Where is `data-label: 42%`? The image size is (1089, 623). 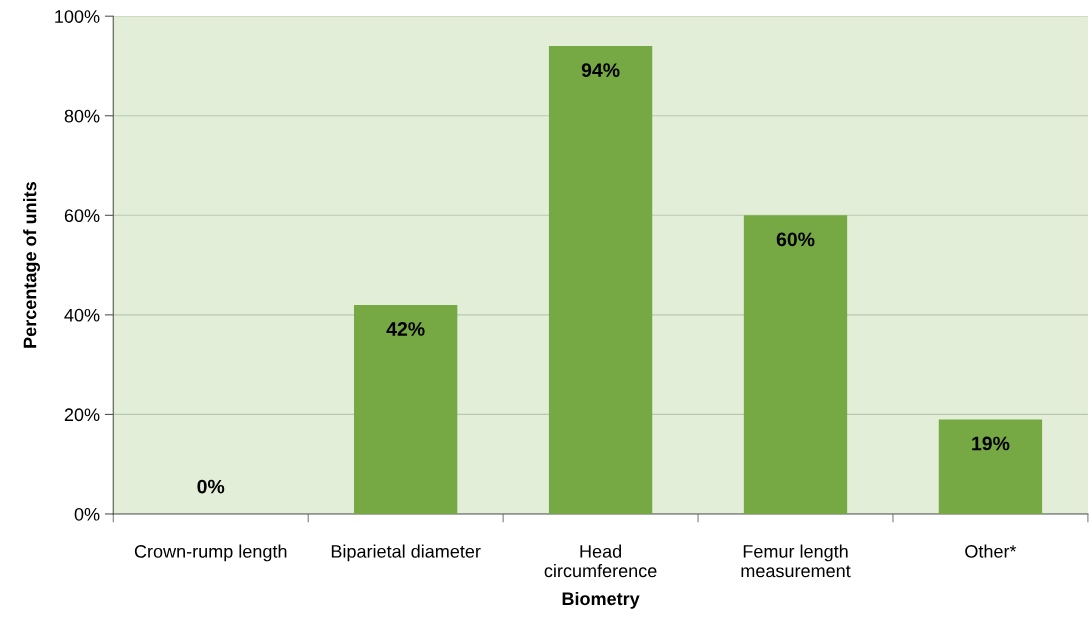 data-label: 42% is located at coordinates (405, 329).